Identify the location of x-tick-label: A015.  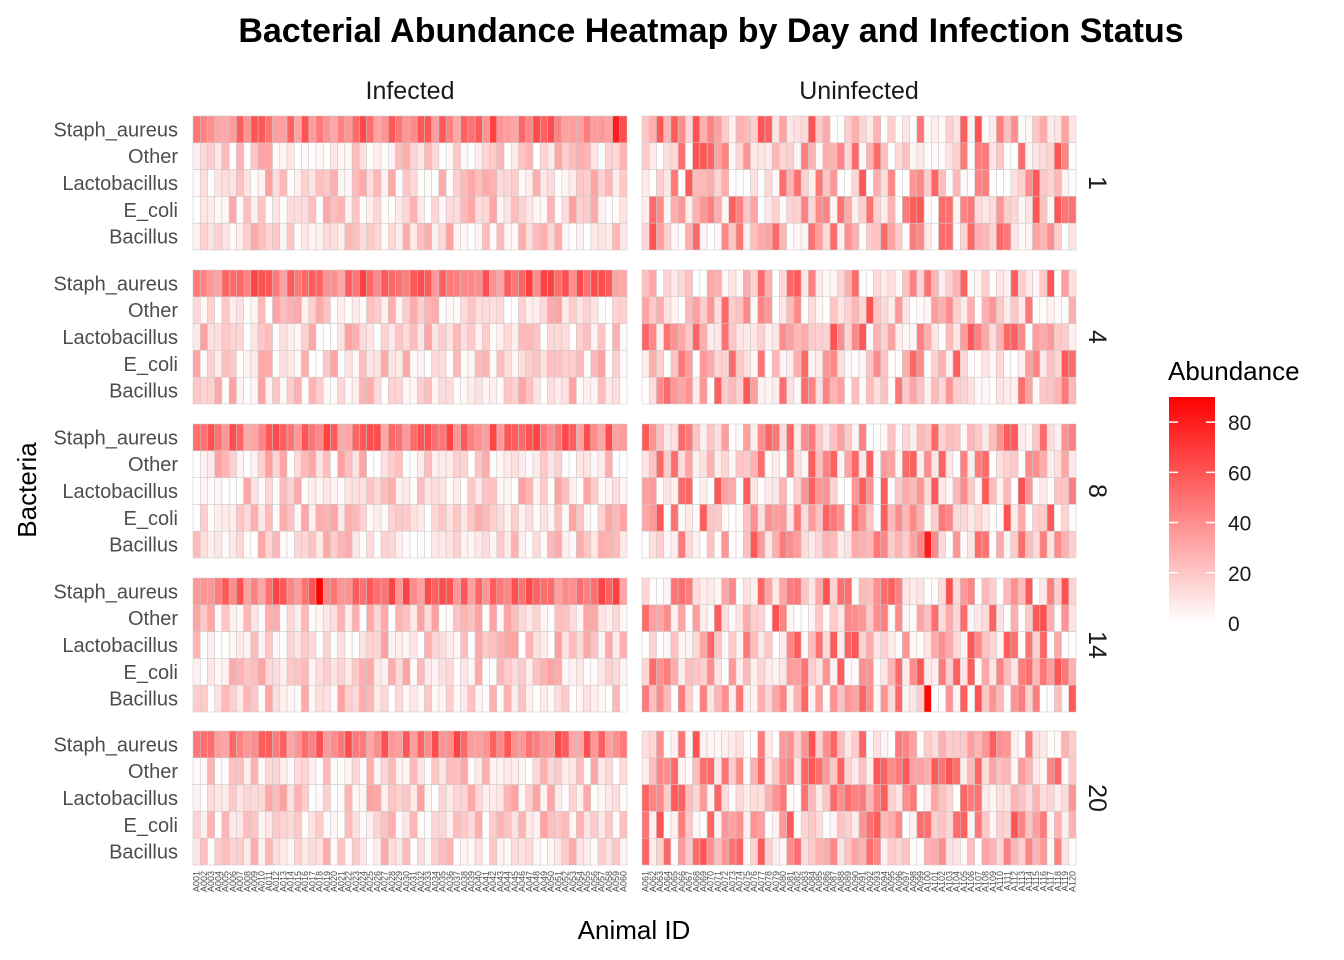
(298, 881).